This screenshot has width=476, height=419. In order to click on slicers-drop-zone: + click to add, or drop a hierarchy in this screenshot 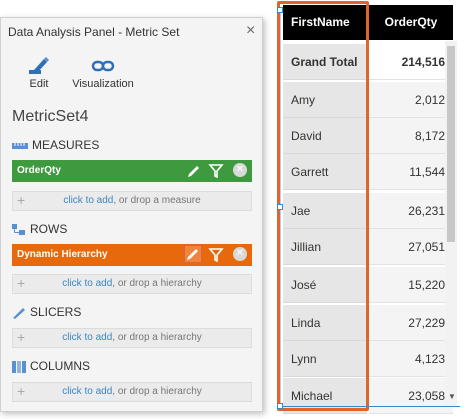, I will do `click(132, 338)`.